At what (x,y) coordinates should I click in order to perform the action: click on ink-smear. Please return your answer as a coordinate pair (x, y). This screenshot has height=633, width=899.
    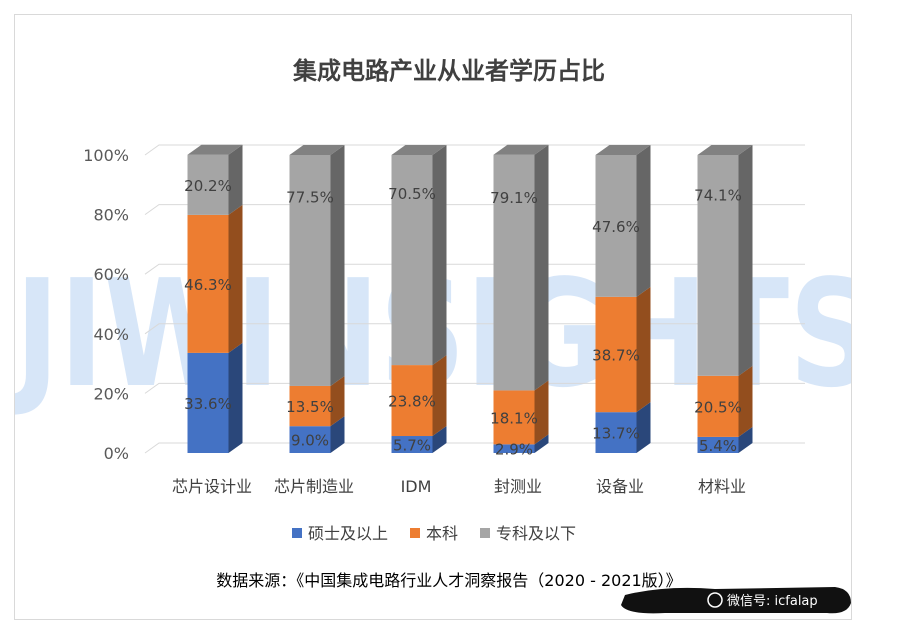
    Looking at the image, I should click on (736, 600).